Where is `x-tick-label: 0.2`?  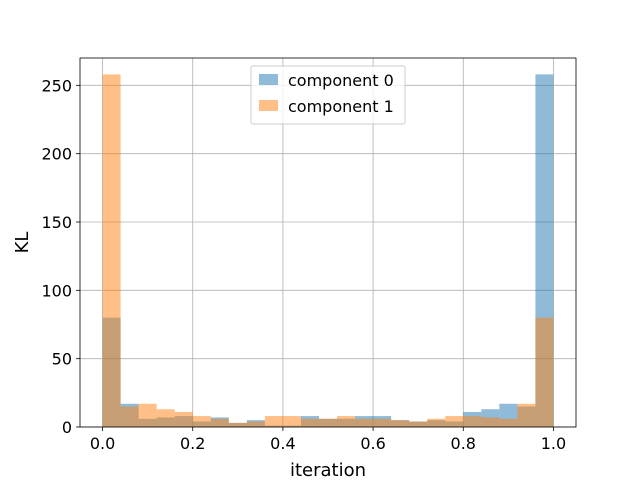 x-tick-label: 0.2 is located at coordinates (192, 443).